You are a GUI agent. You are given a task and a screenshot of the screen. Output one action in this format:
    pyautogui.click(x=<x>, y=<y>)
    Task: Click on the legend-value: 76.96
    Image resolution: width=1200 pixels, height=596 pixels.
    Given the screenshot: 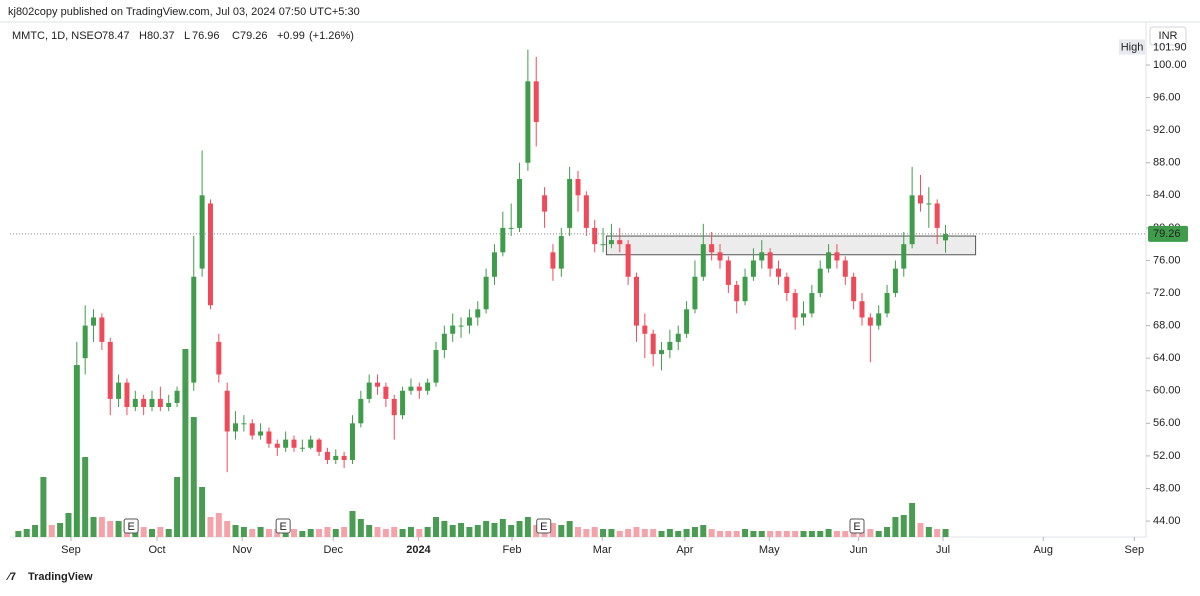 What is the action you would take?
    pyautogui.click(x=206, y=36)
    